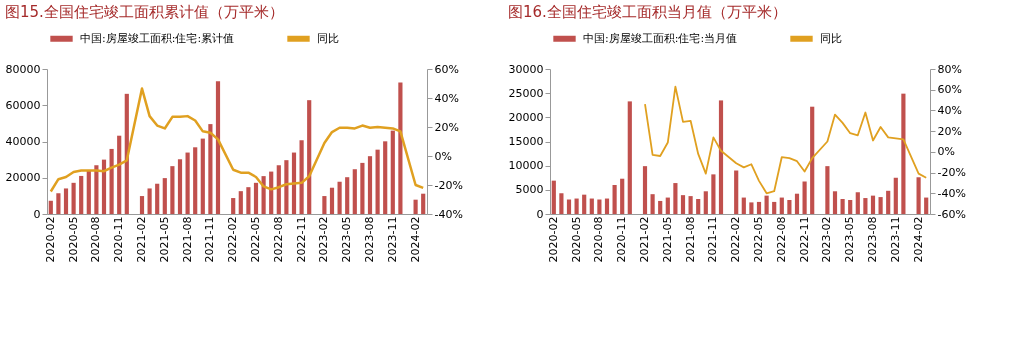 This screenshot has height=349, width=1032. Describe the element at coordinates (951, 193) in the screenshot. I see `y2-tick-label: -40%` at that location.